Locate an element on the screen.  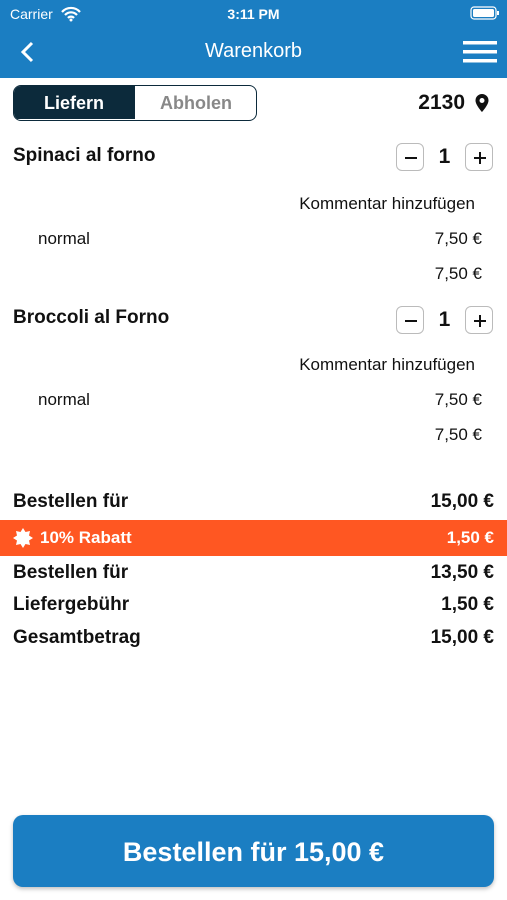
tab-pickup: Abholen is located at coordinates (196, 103).